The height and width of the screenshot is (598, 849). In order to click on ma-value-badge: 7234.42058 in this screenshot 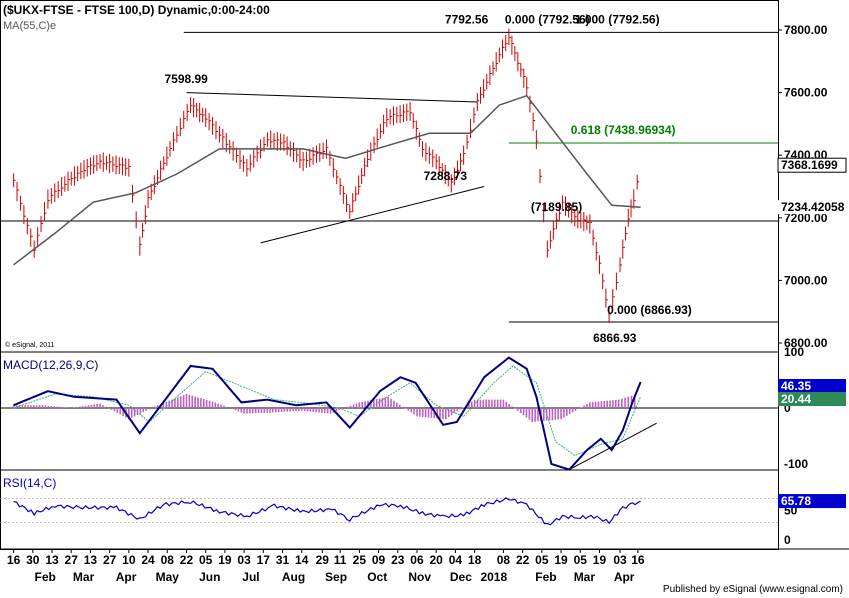, I will do `click(813, 207)`.